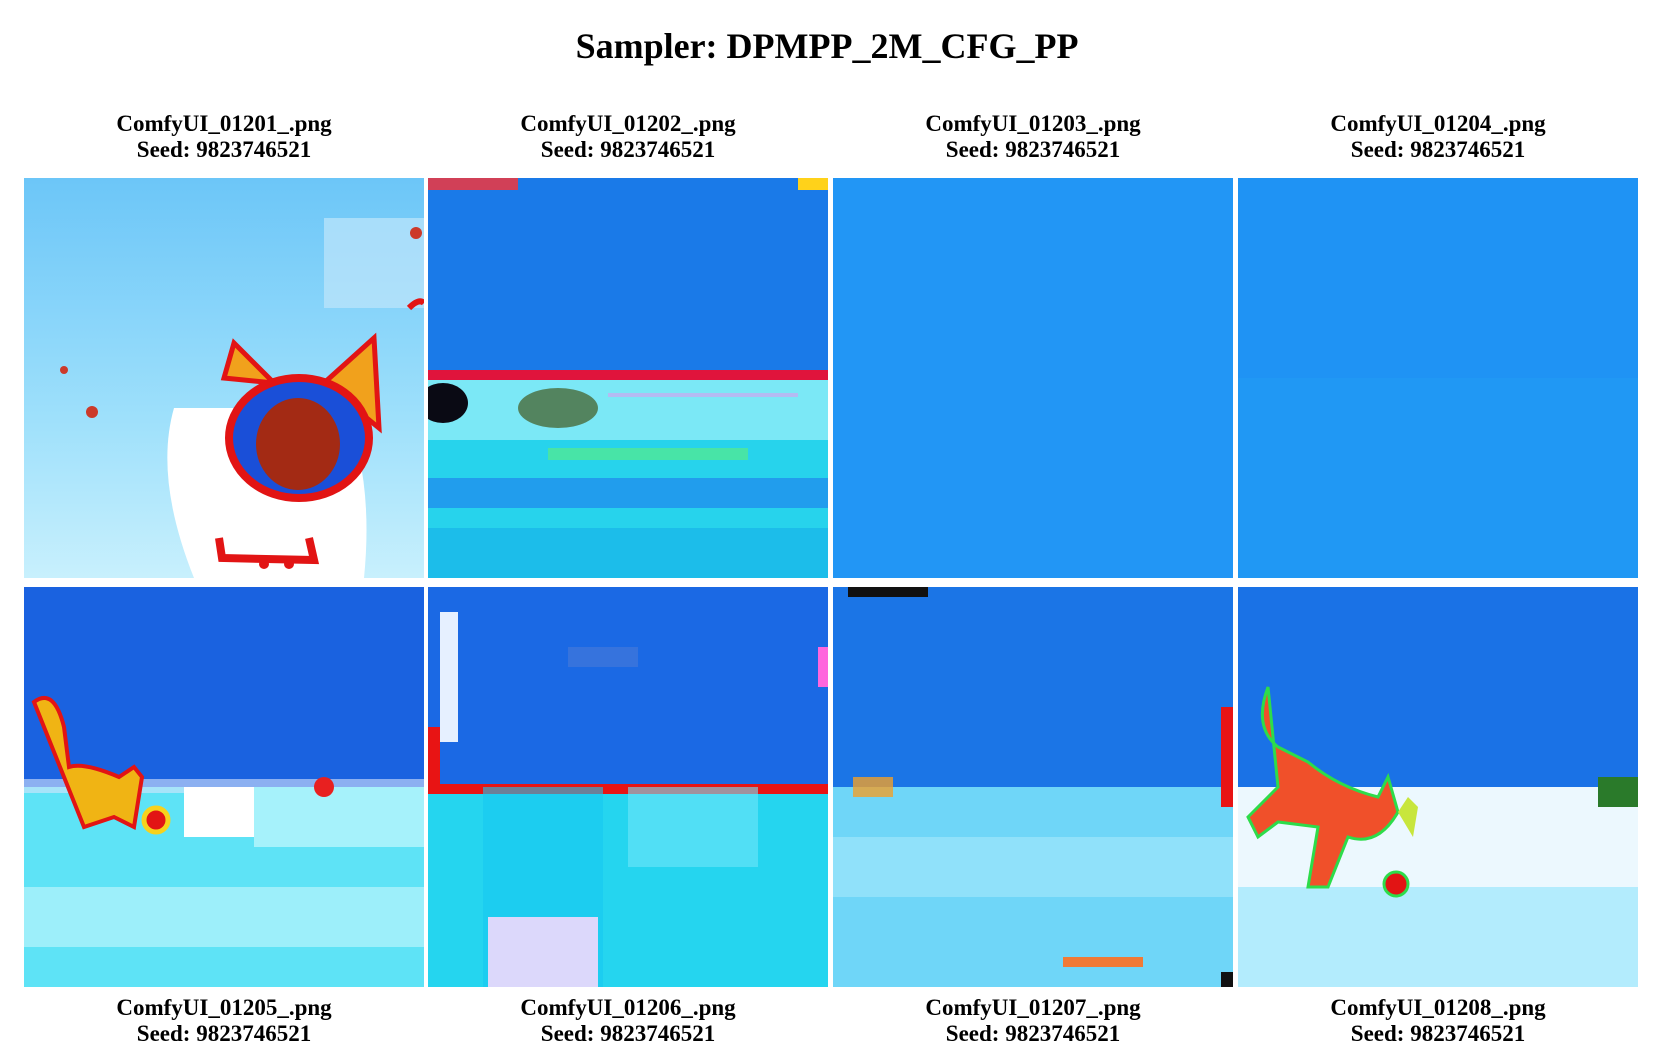 The height and width of the screenshot is (1051, 1654). I want to click on image-caption-5: ComfyUI_01205_.png Seed: 9823746521, so click(224, 1021).